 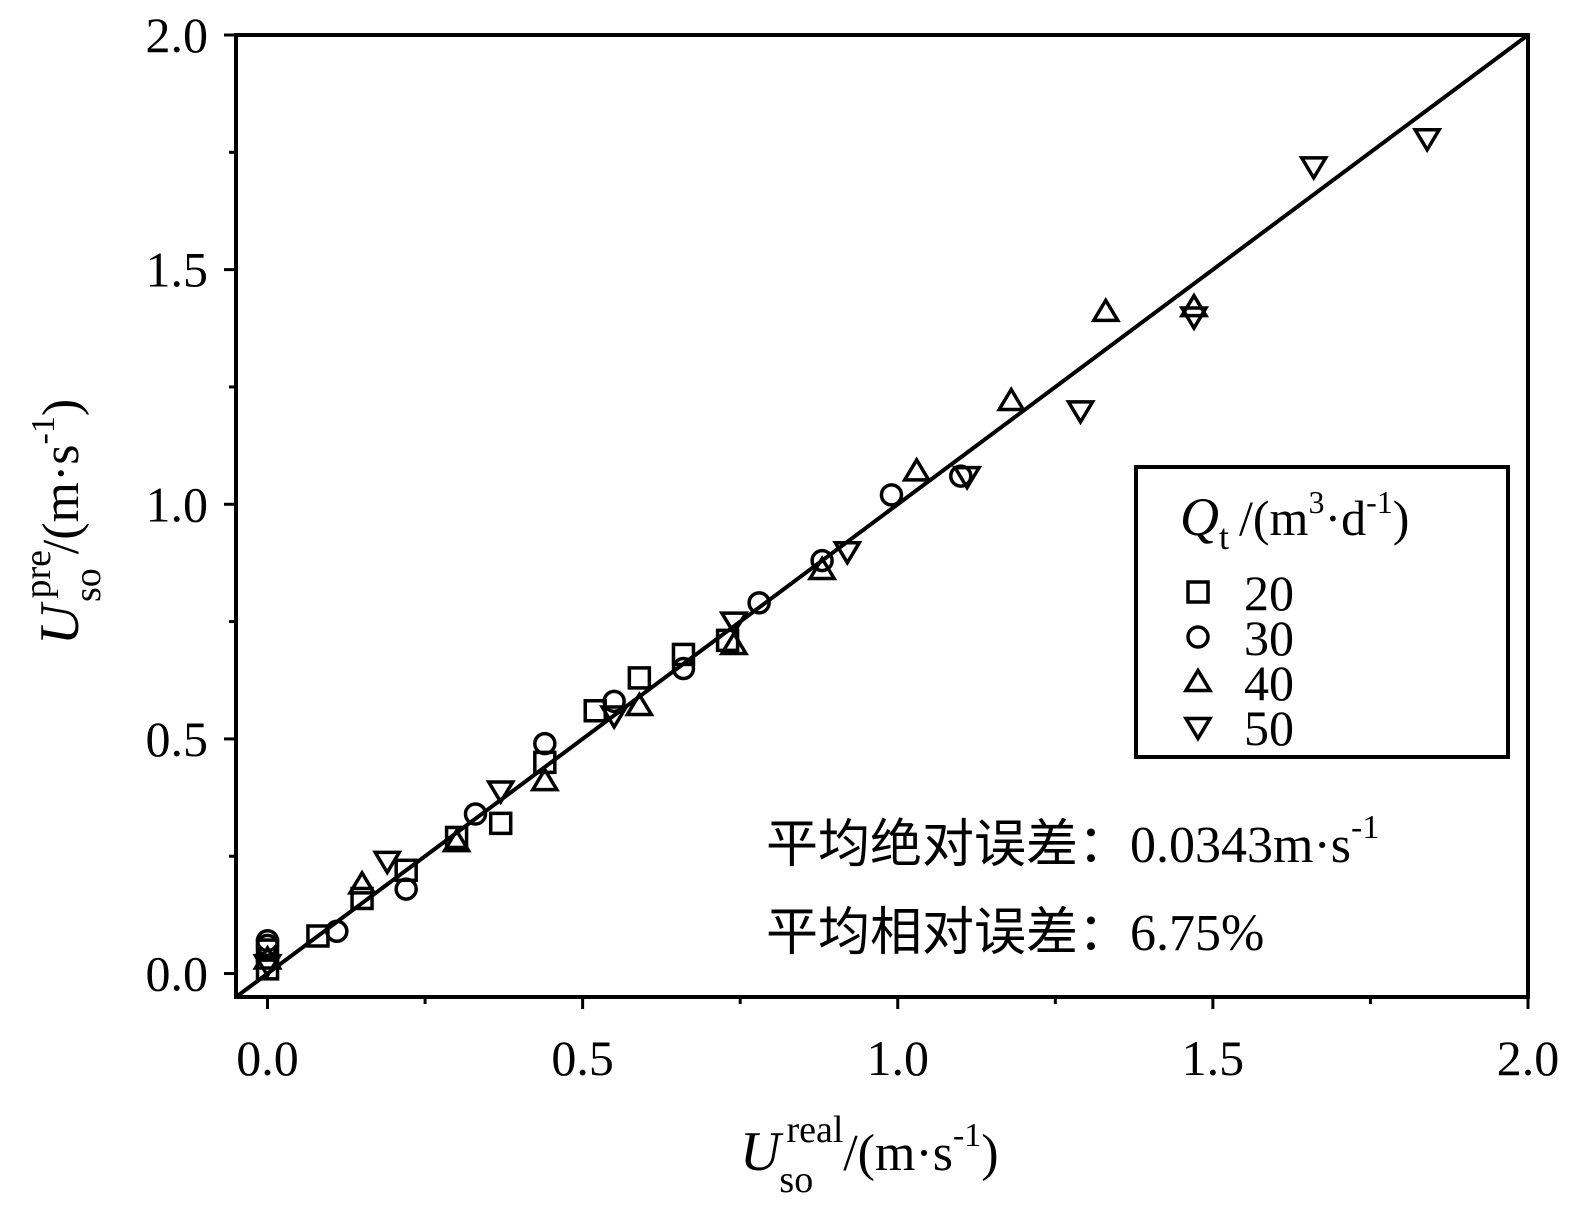 What do you see at coordinates (582, 1058) in the screenshot?
I see `x-tick-label: 0.5` at bounding box center [582, 1058].